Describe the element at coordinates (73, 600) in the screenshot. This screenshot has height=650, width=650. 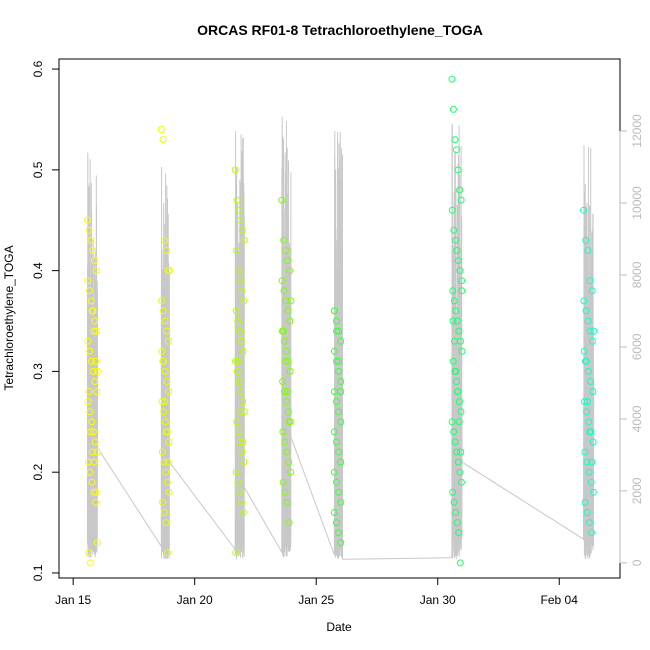
I see `x-tick-label: Jan 15` at that location.